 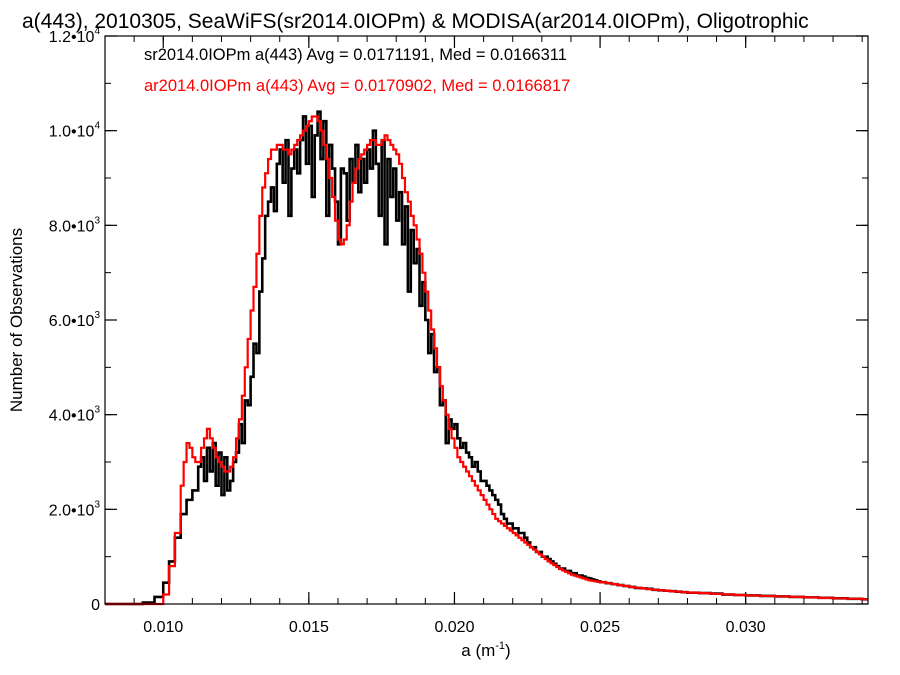 What do you see at coordinates (75, 225) in the screenshot?
I see `y-tick-label: 8.0•103` at bounding box center [75, 225].